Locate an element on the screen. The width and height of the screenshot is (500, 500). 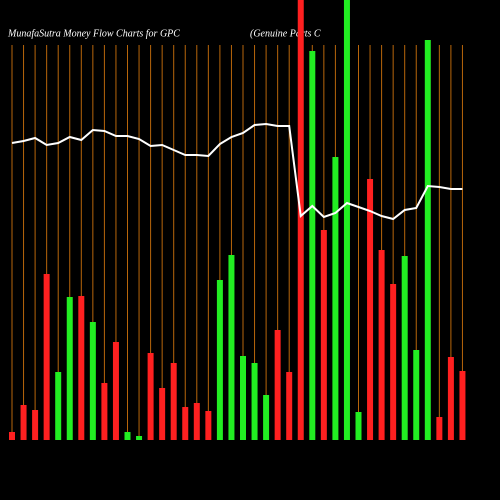
chart-title: MunafaSutra Money Flow Charts for GPC is located at coordinates (93, 33).